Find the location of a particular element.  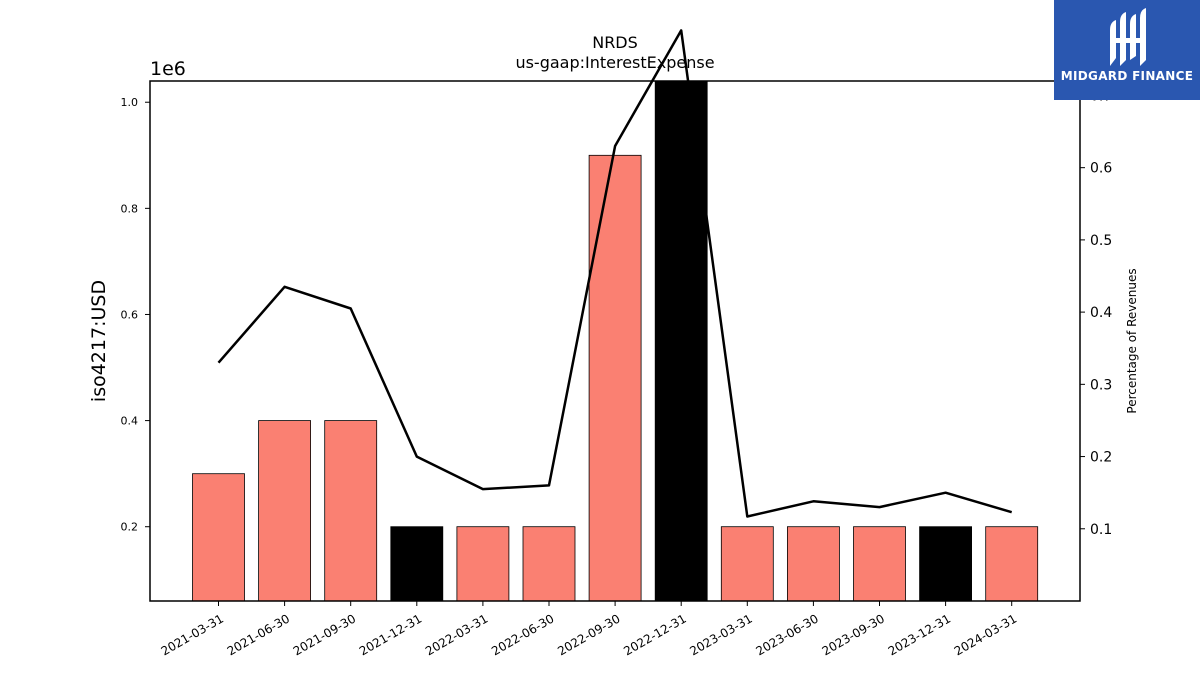

x-tick-label: 2021-06-30 is located at coordinates (258, 634).